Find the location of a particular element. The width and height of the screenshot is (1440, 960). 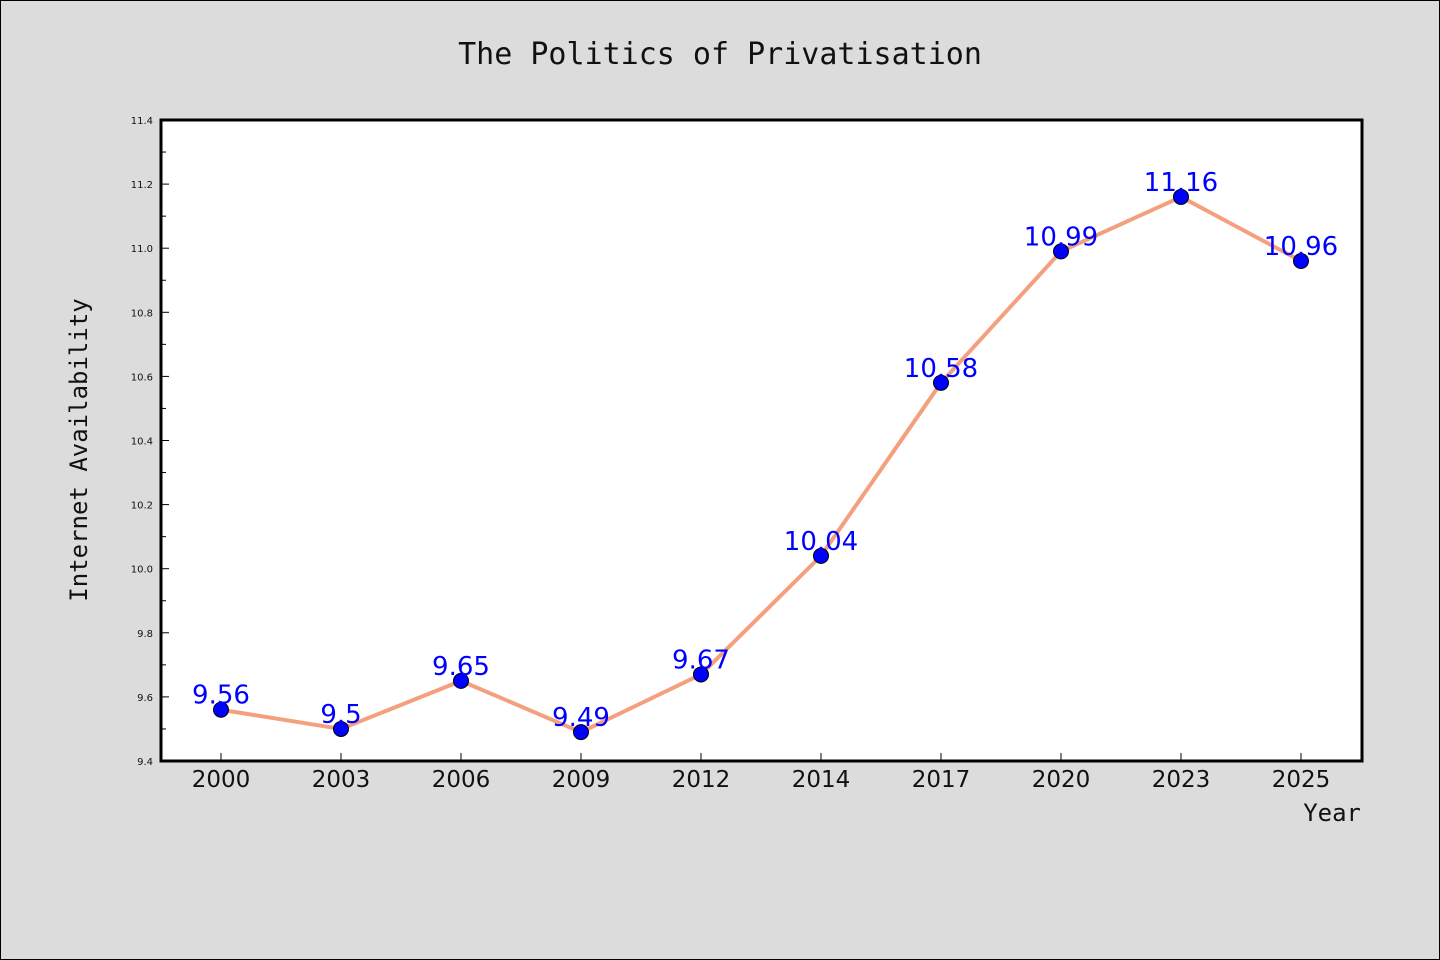

data-label: 9.5 is located at coordinates (340, 715).